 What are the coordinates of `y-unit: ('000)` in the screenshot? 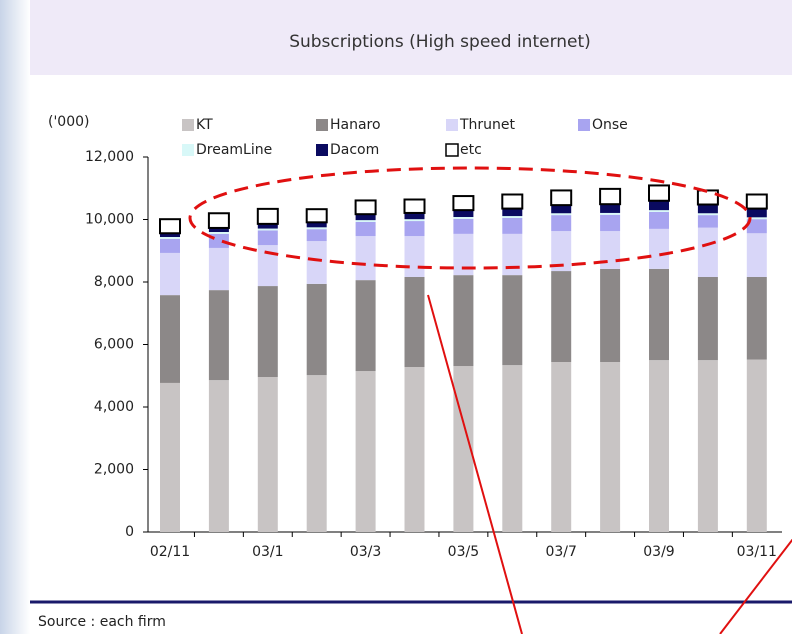 It's located at (69, 122).